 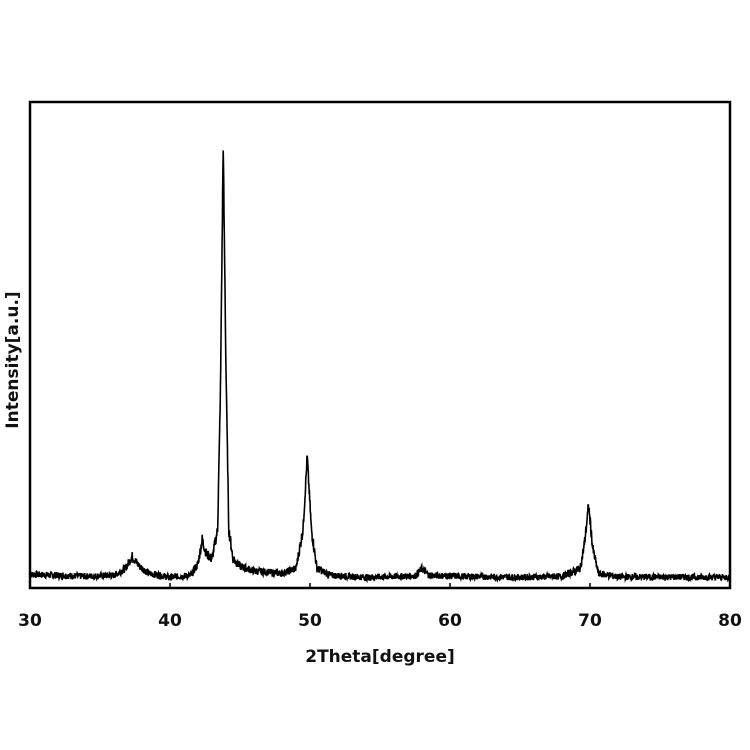 I want to click on x-axis-label: 2Theta[degree], so click(x=380, y=657).